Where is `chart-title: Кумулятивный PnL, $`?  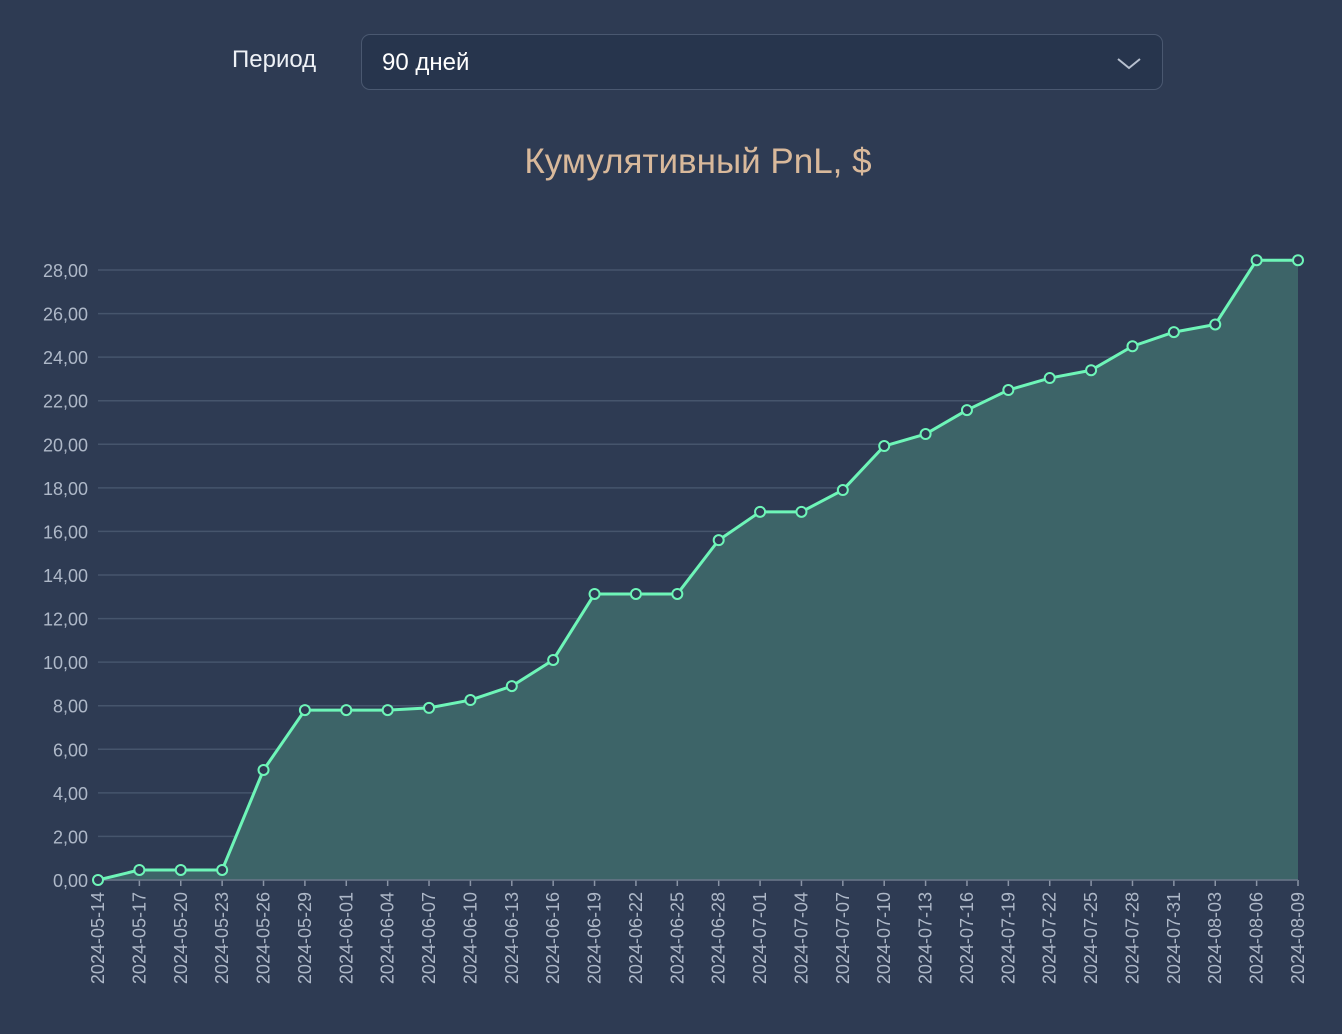
chart-title: Кумулятивный PnL, $ is located at coordinates (698, 161).